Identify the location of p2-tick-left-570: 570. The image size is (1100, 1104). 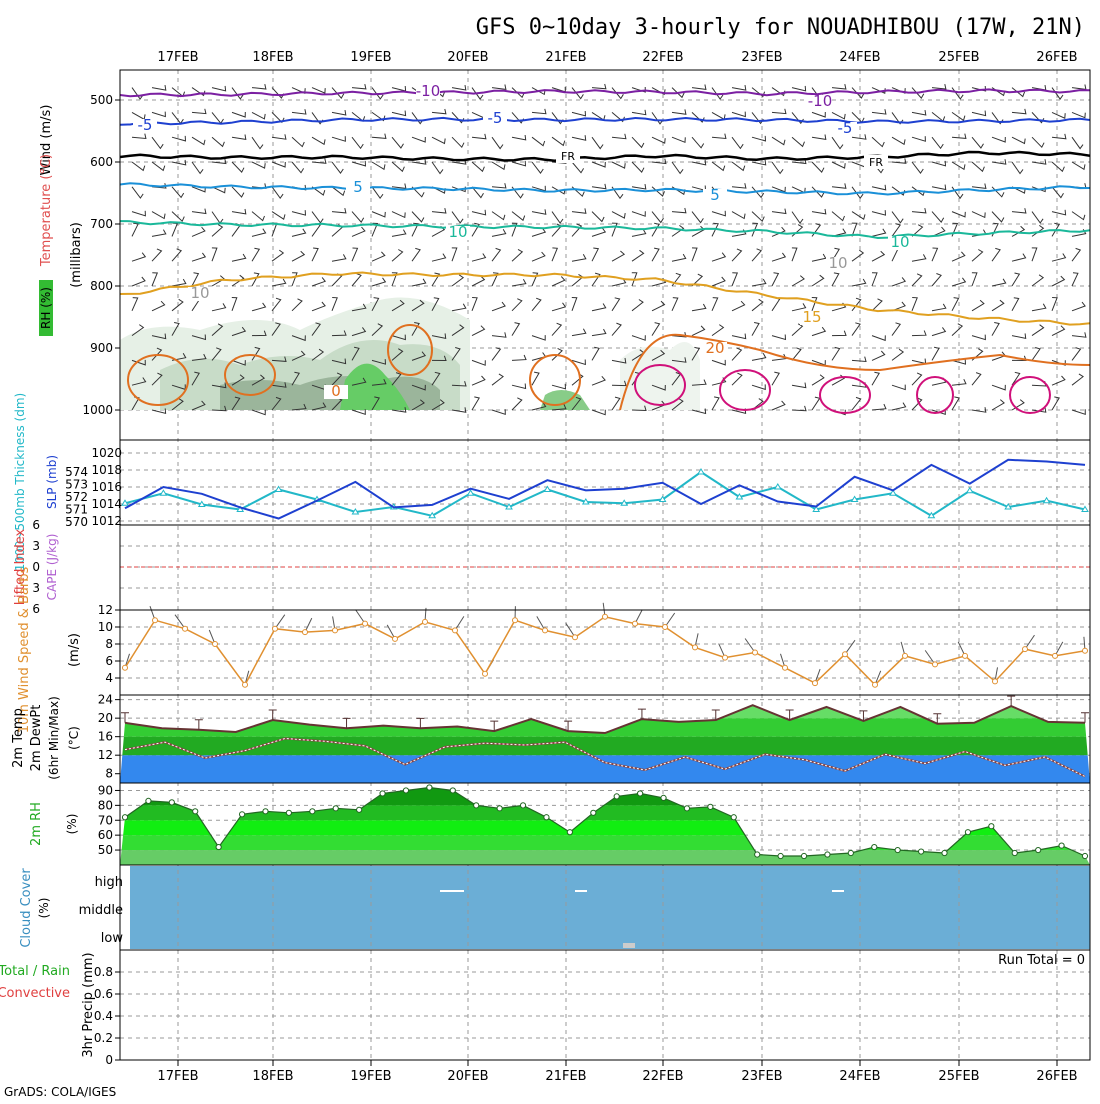
(76, 522).